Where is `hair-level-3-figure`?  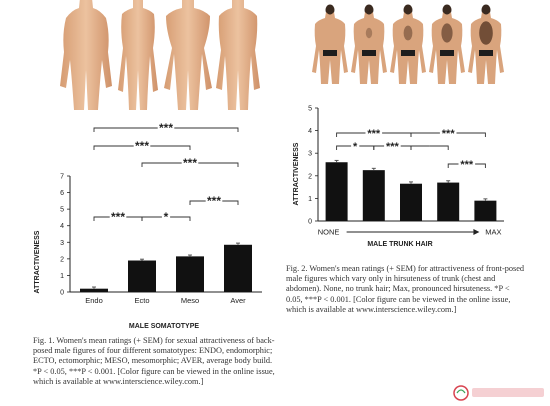 hair-level-3-figure is located at coordinates (408, 44).